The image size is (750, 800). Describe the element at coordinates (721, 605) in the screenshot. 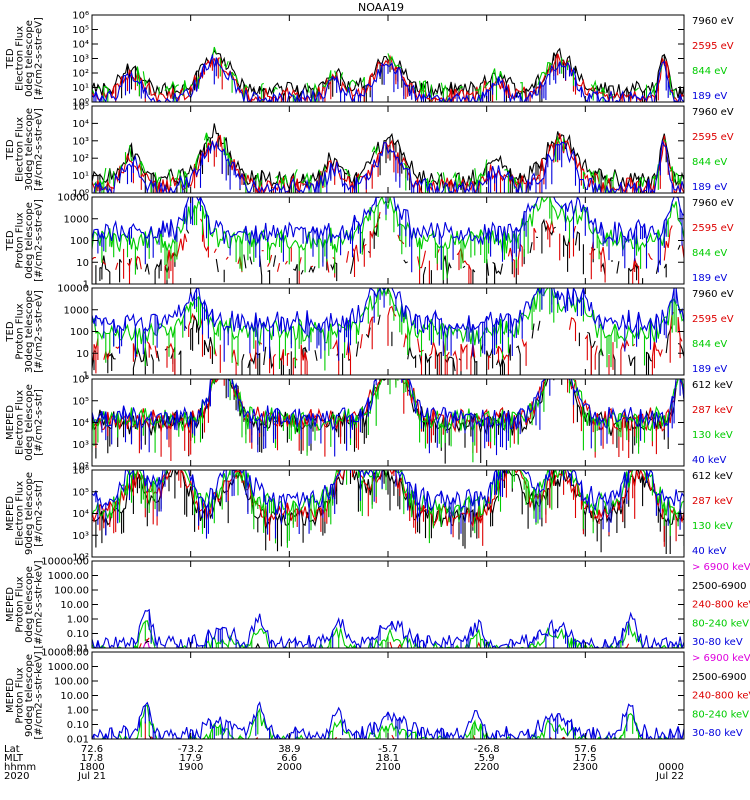

I see `legend-entry: 240-800 keV` at that location.